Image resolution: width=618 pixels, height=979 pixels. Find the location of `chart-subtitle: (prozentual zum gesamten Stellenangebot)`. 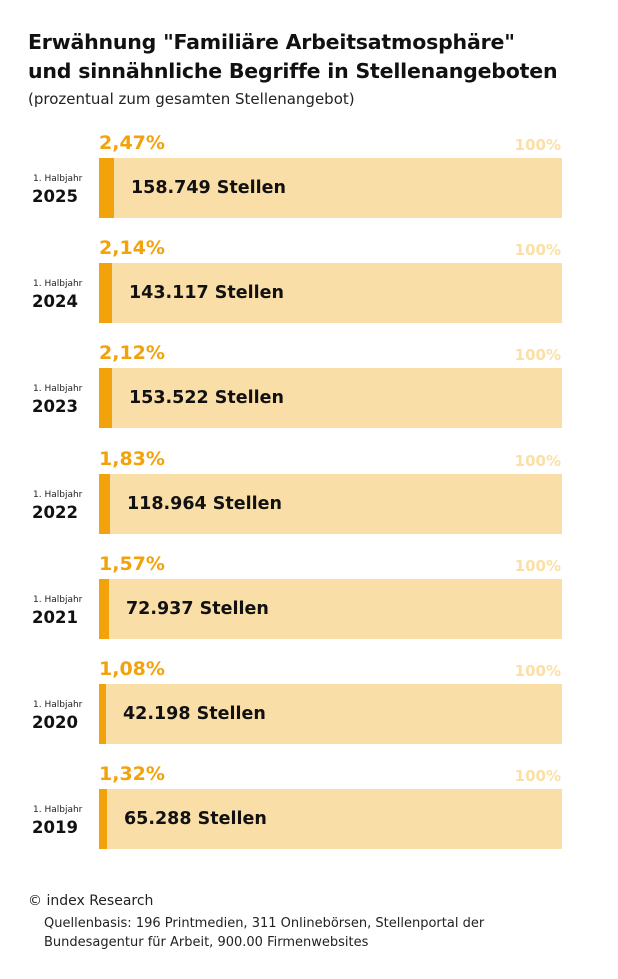

chart-subtitle: (prozentual zum gesamten Stellenangebot) is located at coordinates (191, 99).